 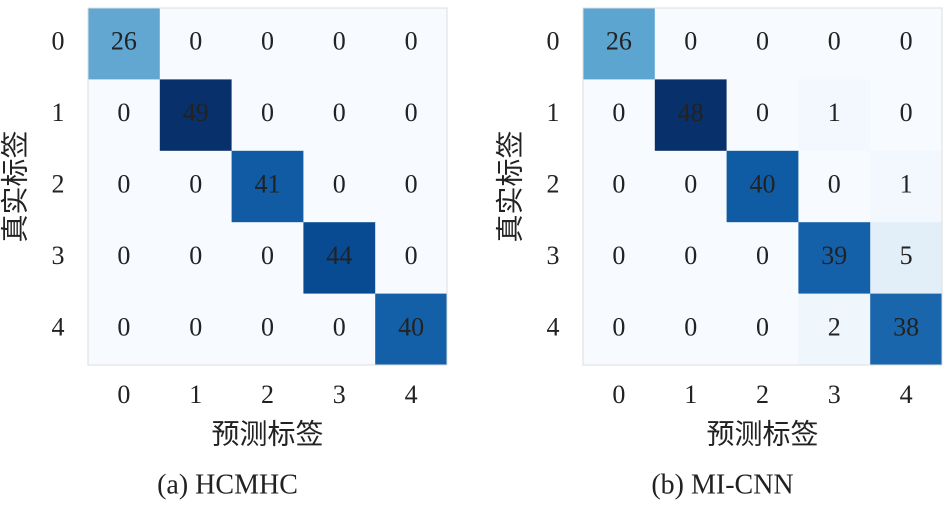 What do you see at coordinates (227, 484) in the screenshot?
I see `caption: (a) HCMHC` at bounding box center [227, 484].